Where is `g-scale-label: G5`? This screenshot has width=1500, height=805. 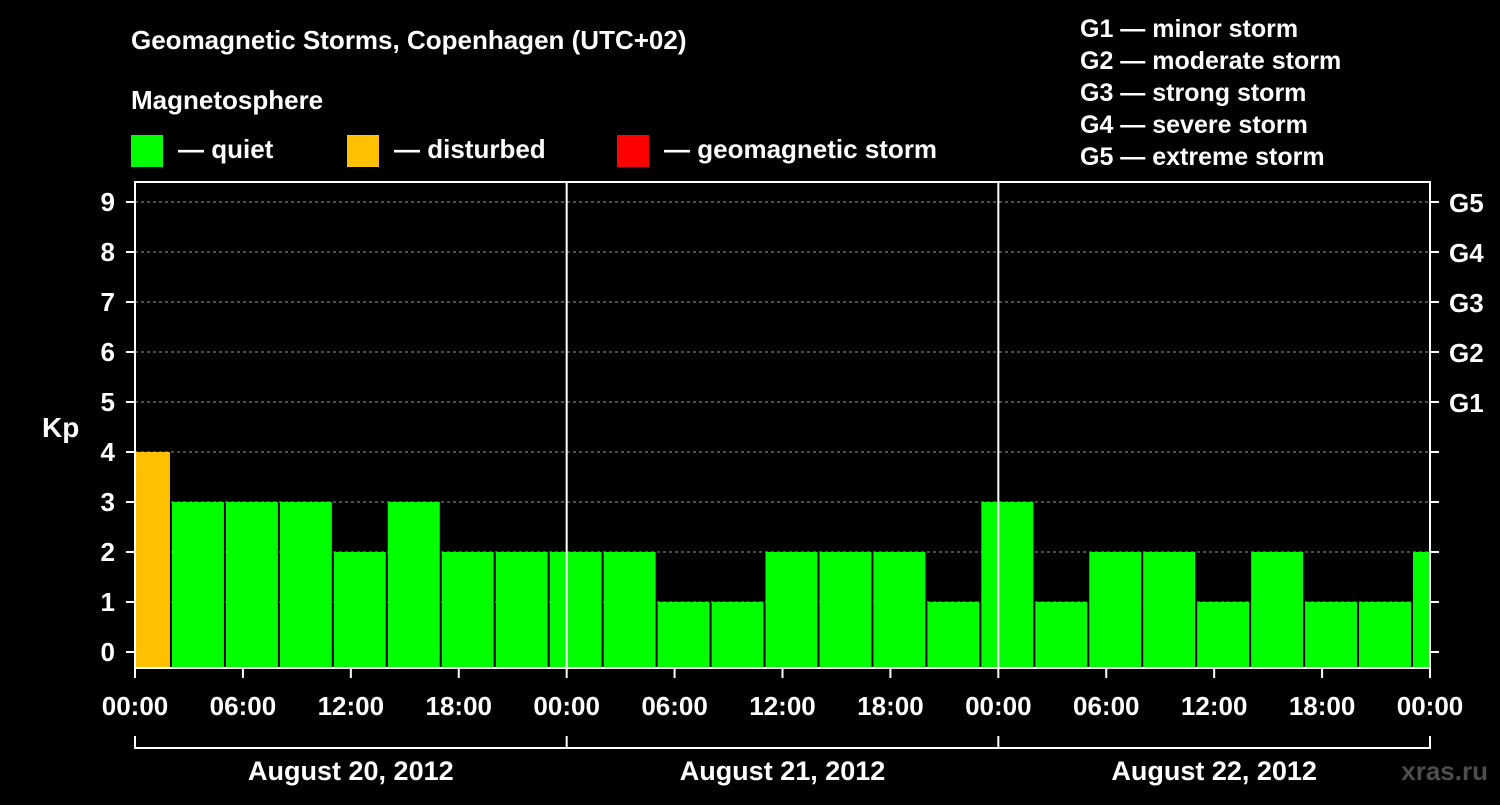
g-scale-label: G5 is located at coordinates (1466, 203).